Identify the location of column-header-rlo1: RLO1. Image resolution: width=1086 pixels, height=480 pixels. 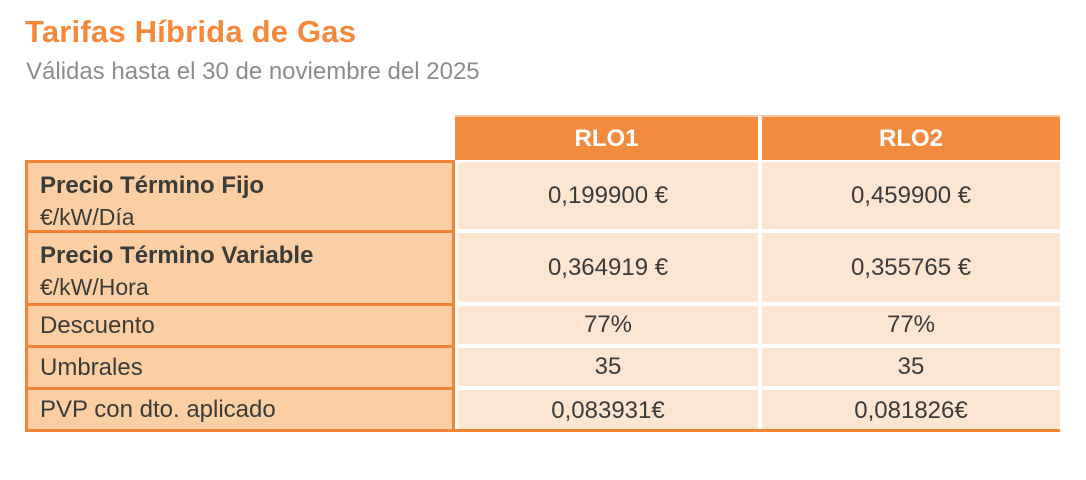
(606, 137).